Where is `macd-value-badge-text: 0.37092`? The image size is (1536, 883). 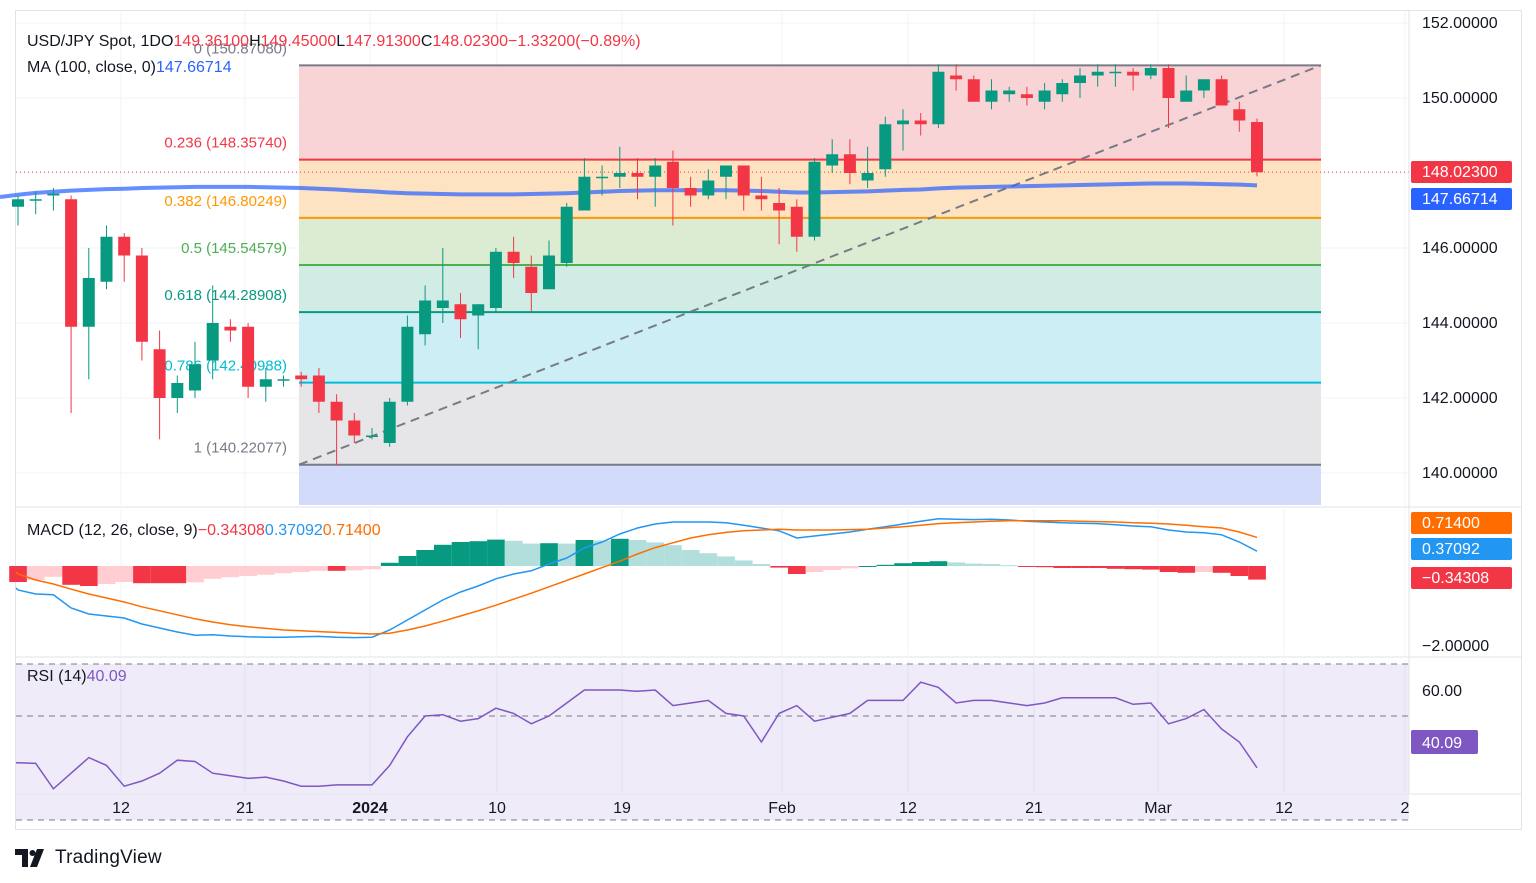
macd-value-badge-text: 0.37092 is located at coordinates (1451, 549).